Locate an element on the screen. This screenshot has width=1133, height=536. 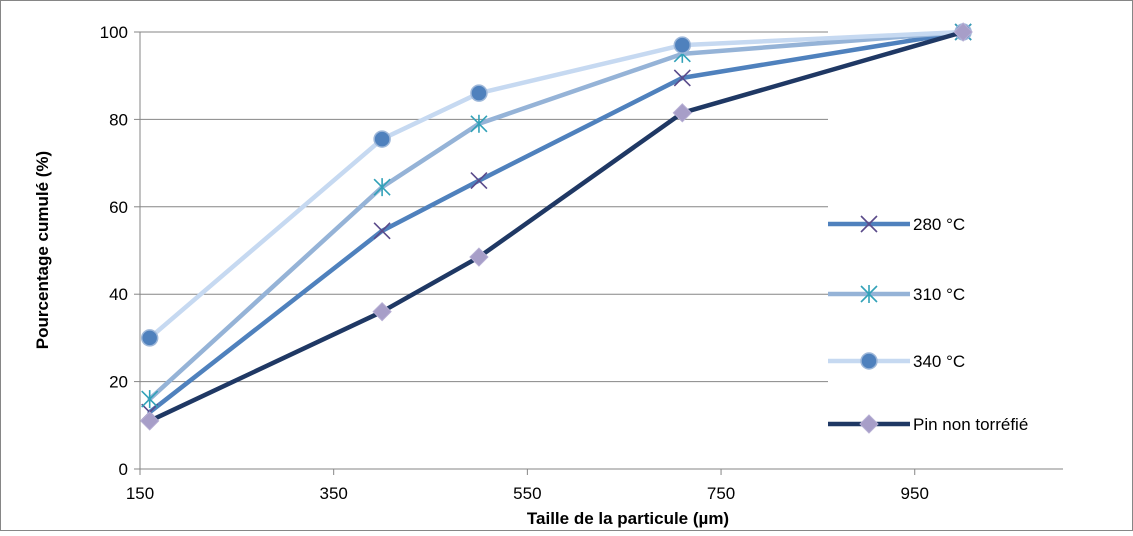
x-tick-label: 950 is located at coordinates (915, 493).